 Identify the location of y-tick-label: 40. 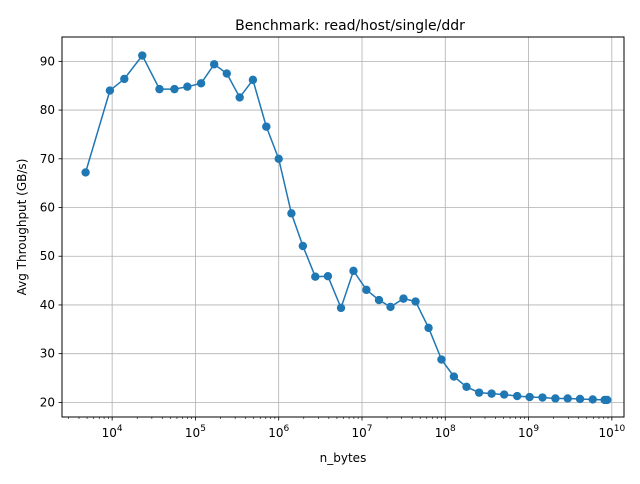
(47, 305).